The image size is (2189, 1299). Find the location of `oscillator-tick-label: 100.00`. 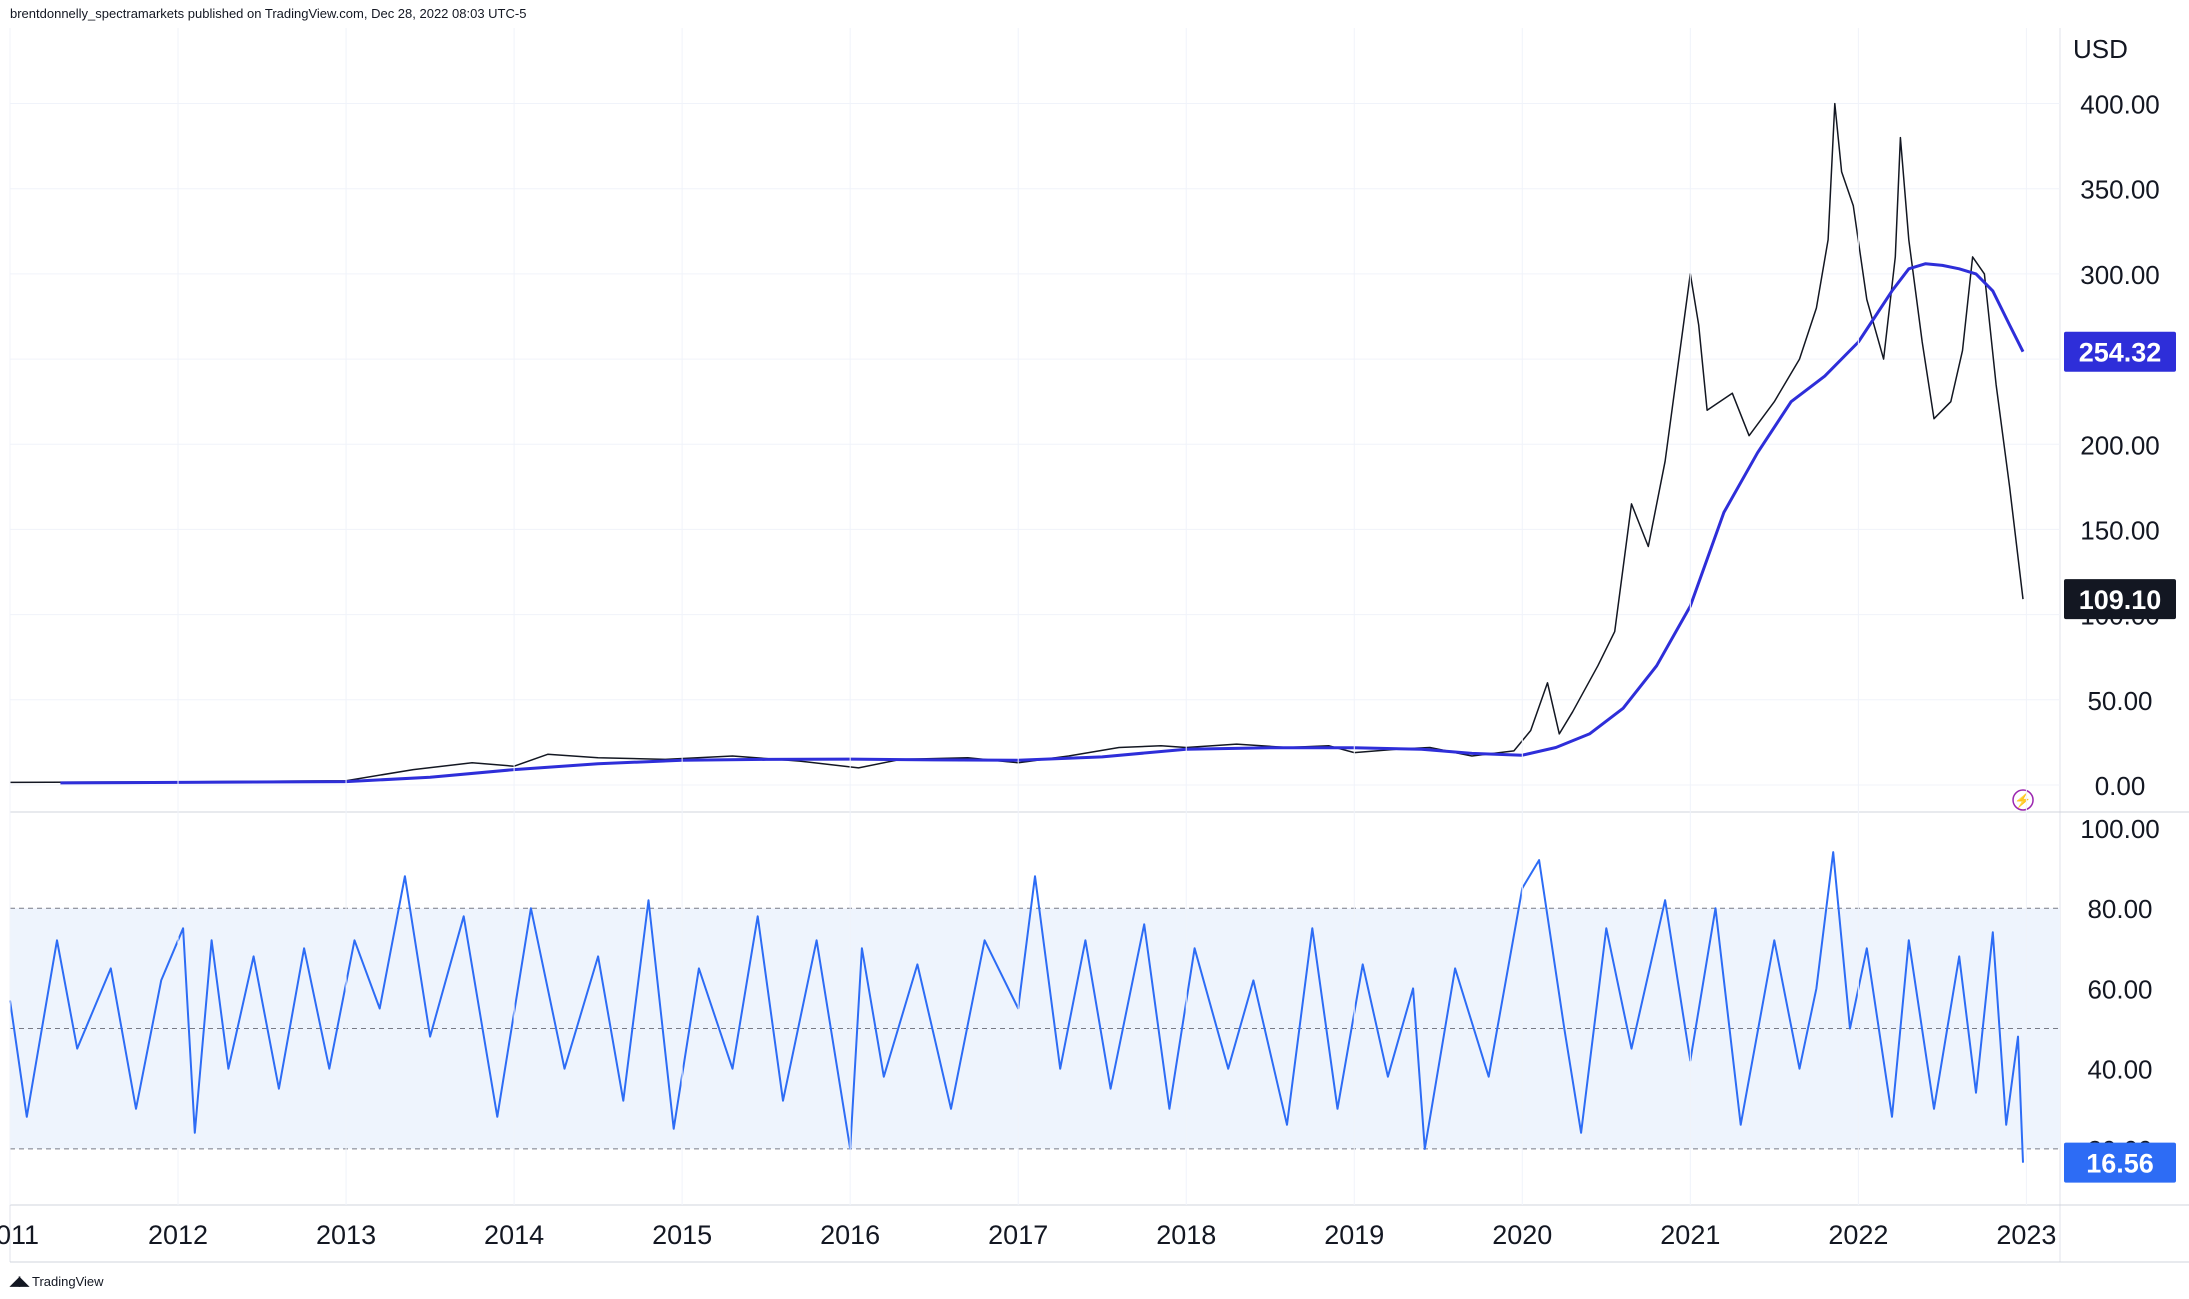

oscillator-tick-label: 100.00 is located at coordinates (2120, 829).